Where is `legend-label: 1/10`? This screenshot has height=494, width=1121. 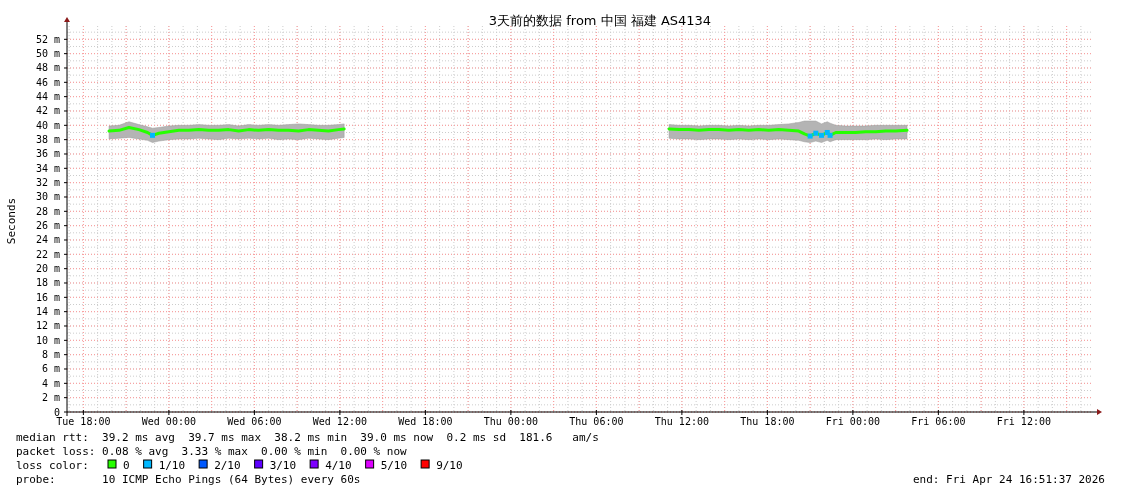
legend-label: 1/10 is located at coordinates (172, 465).